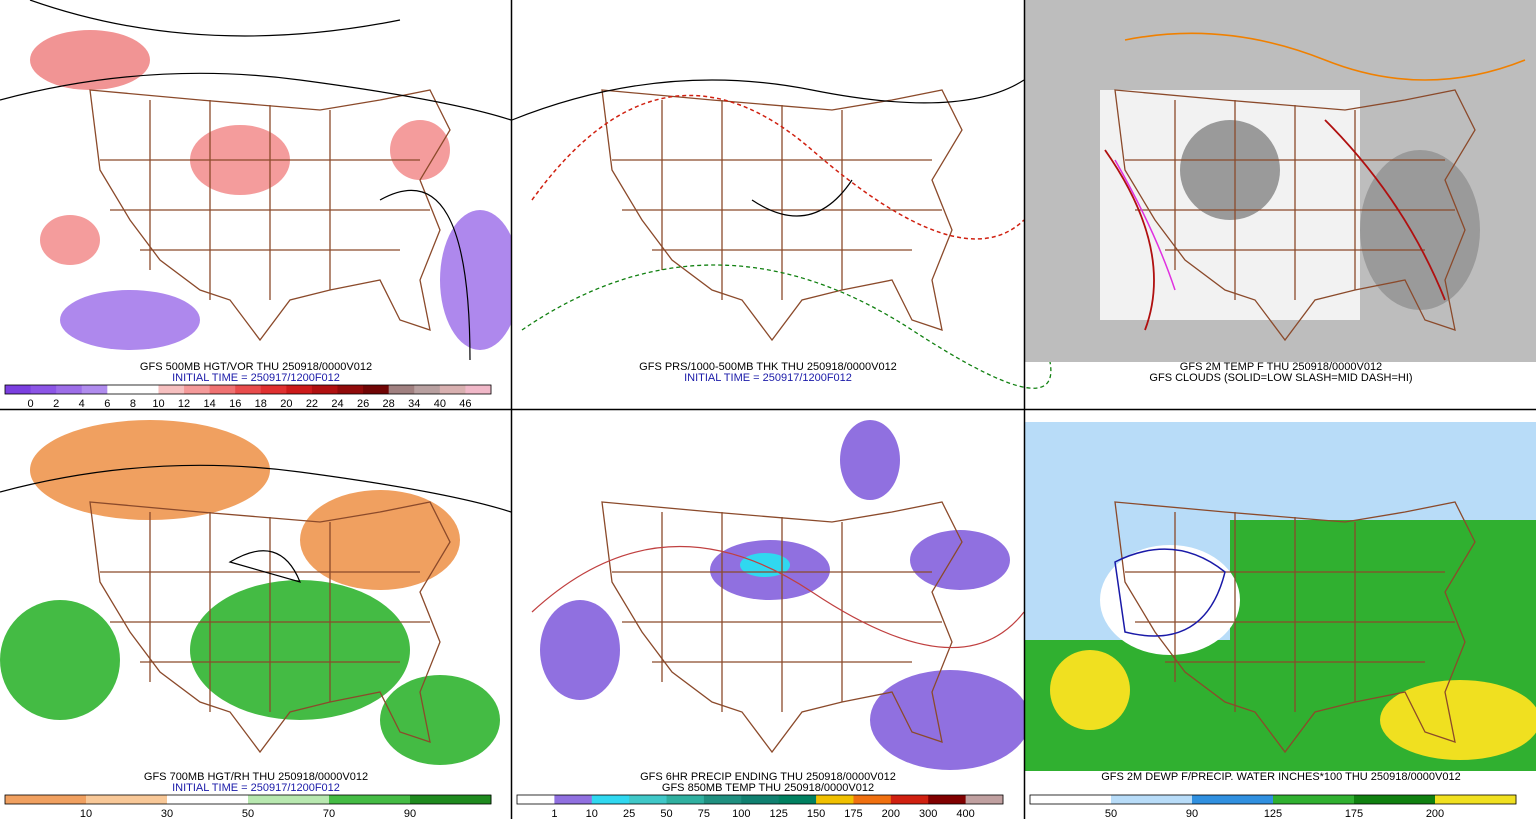 The width and height of the screenshot is (1536, 819). Describe the element at coordinates (965, 813) in the screenshot. I see `colorbar-label: 400` at that location.